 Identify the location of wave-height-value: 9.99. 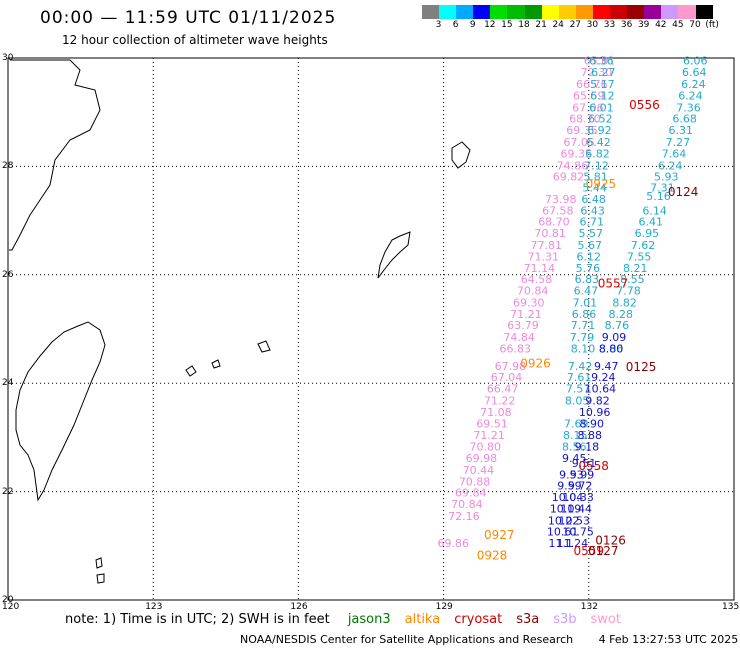
(582, 474).